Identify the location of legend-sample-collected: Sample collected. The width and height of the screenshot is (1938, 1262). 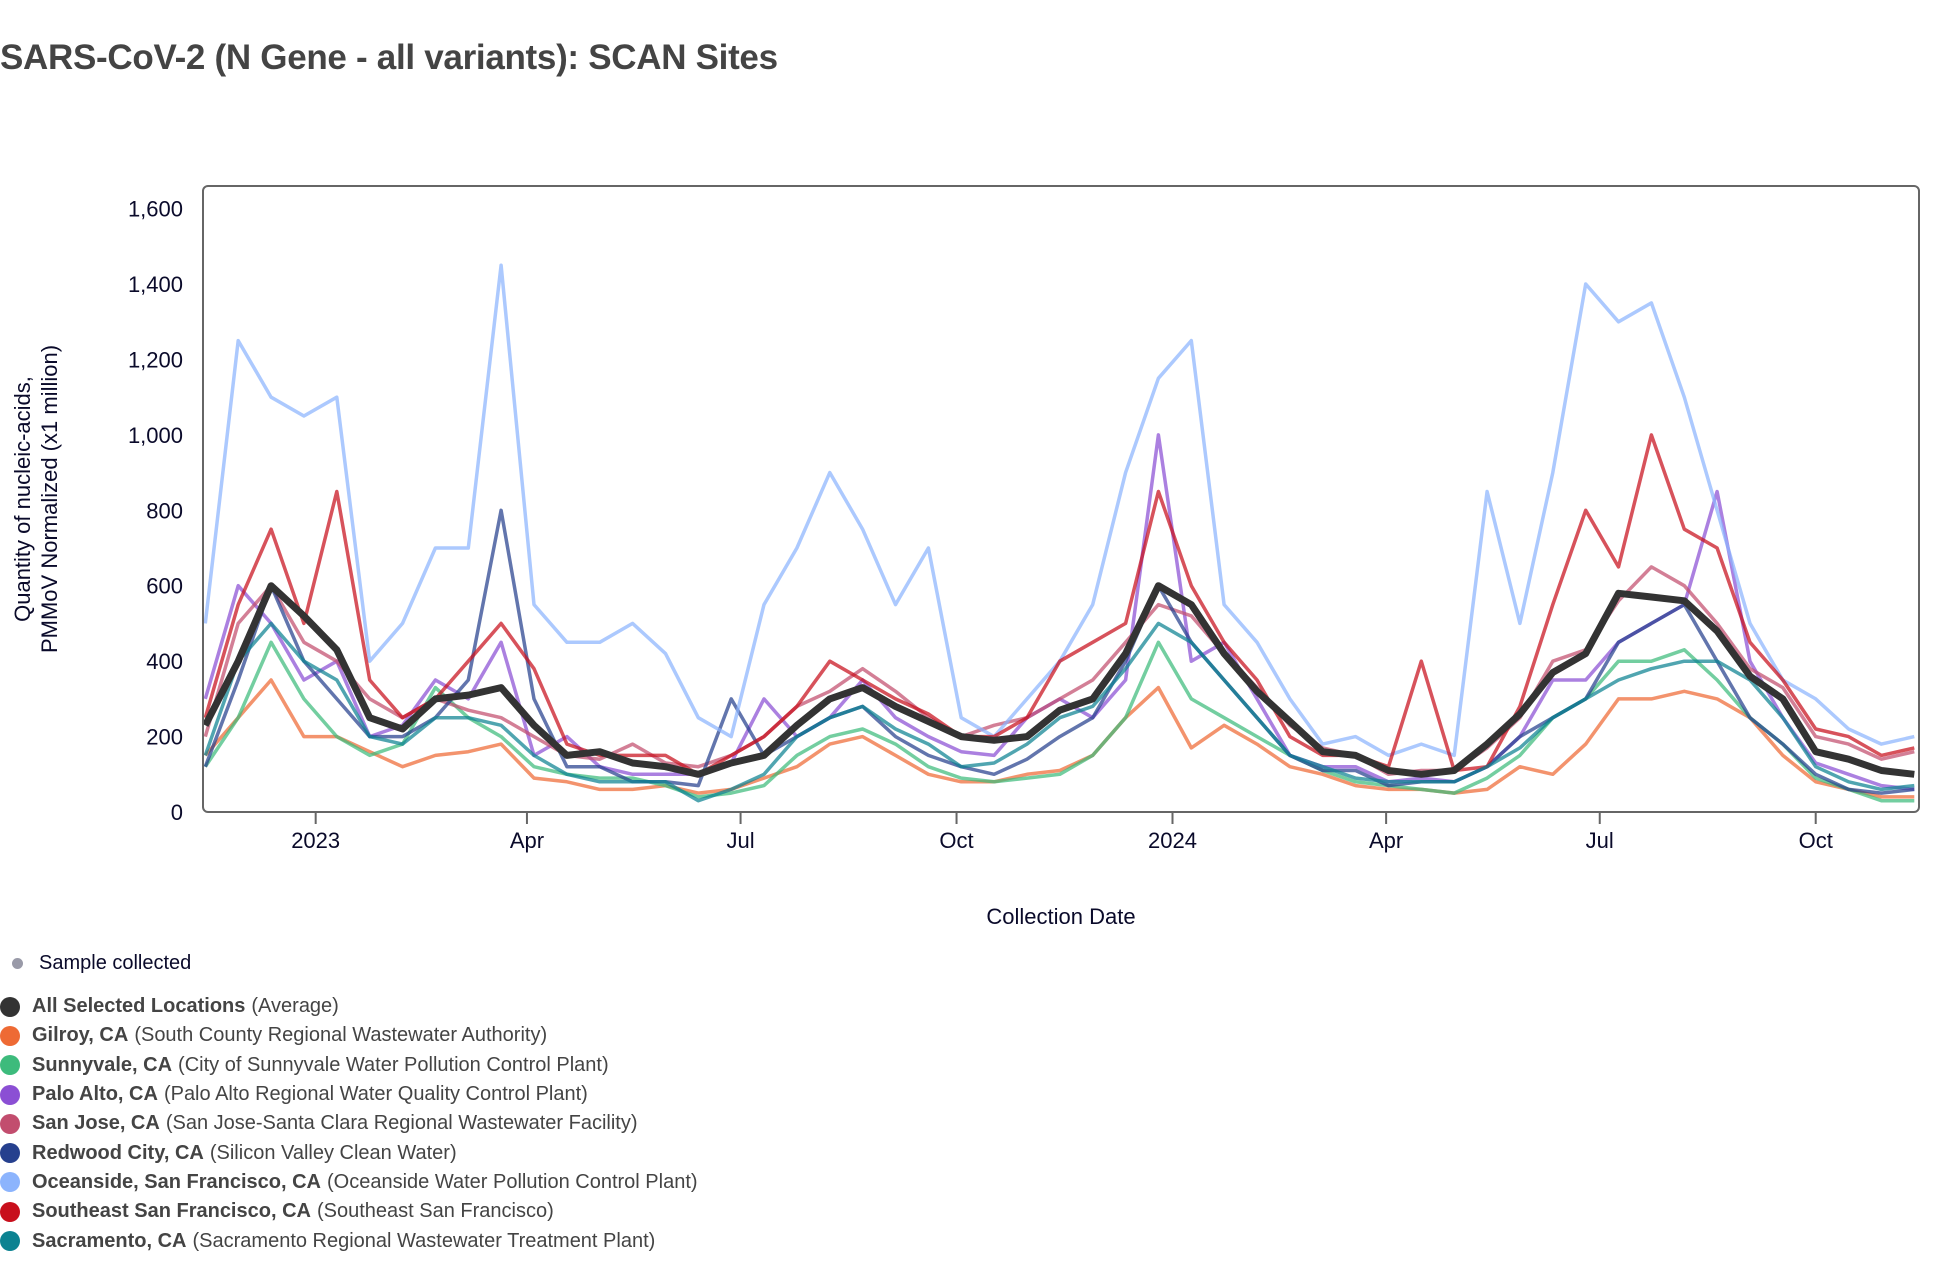
(349, 963).